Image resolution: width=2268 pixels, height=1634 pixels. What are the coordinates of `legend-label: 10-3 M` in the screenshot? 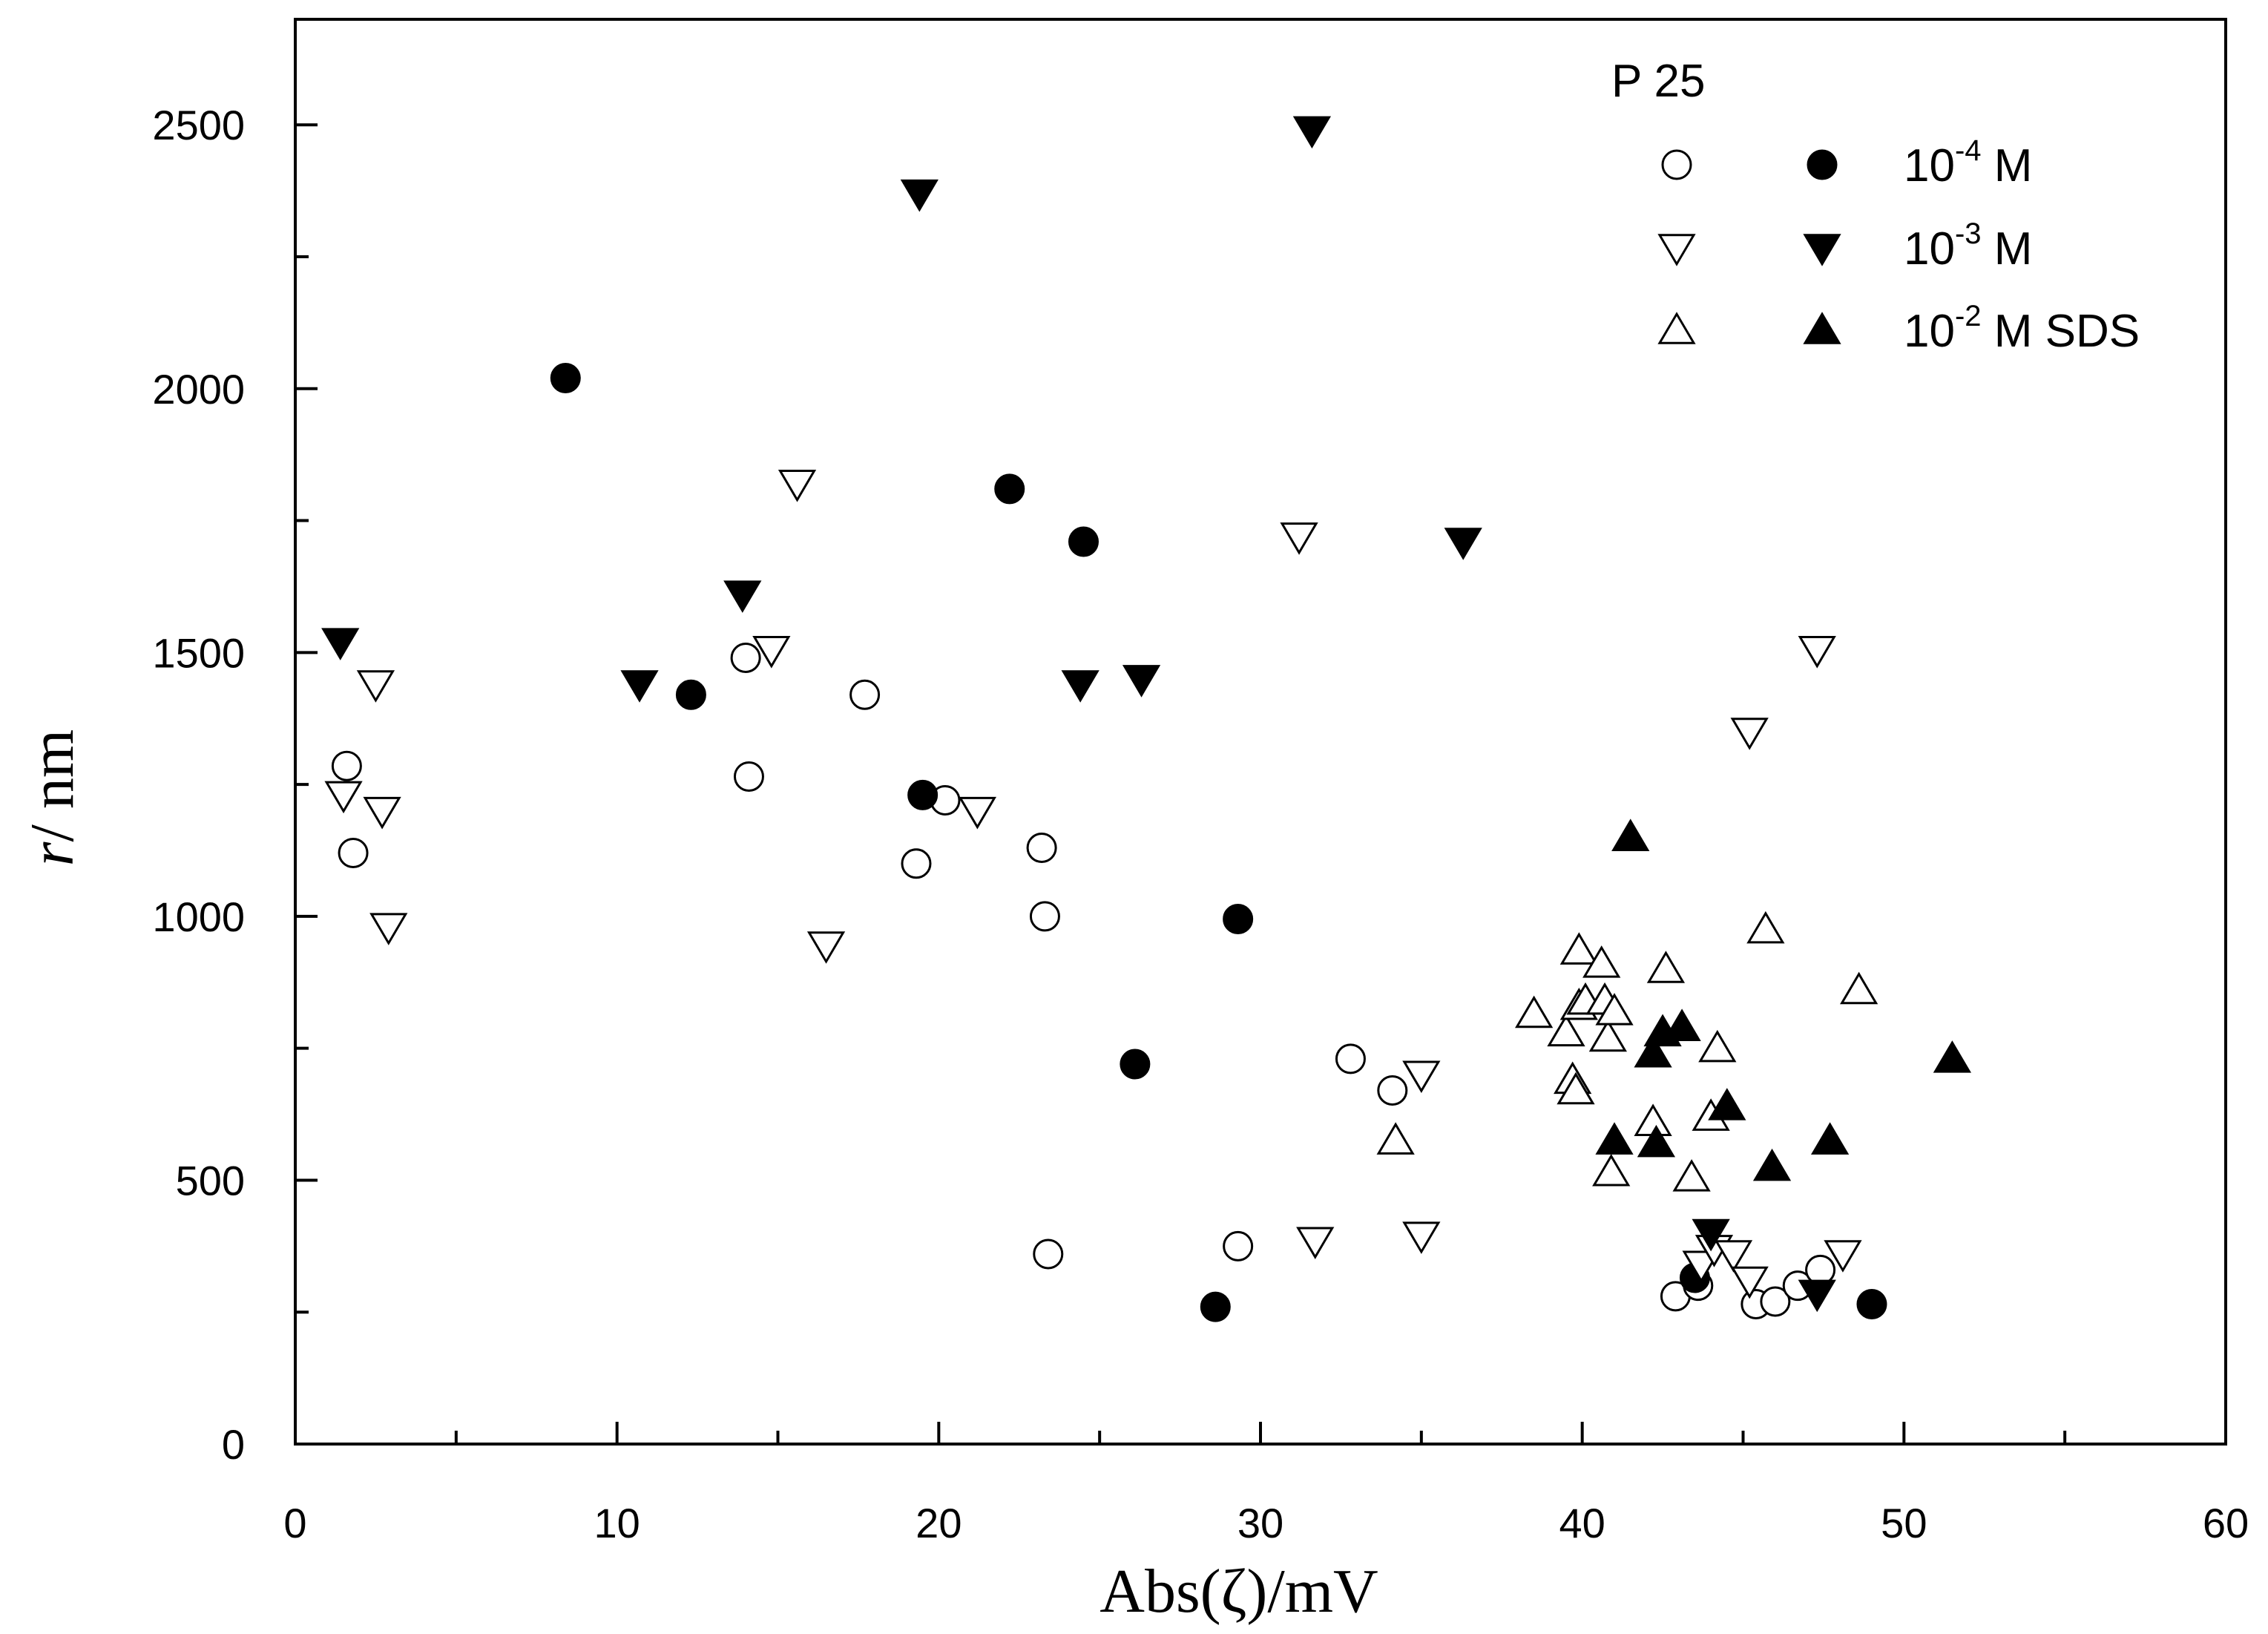 It's located at (1968, 246).